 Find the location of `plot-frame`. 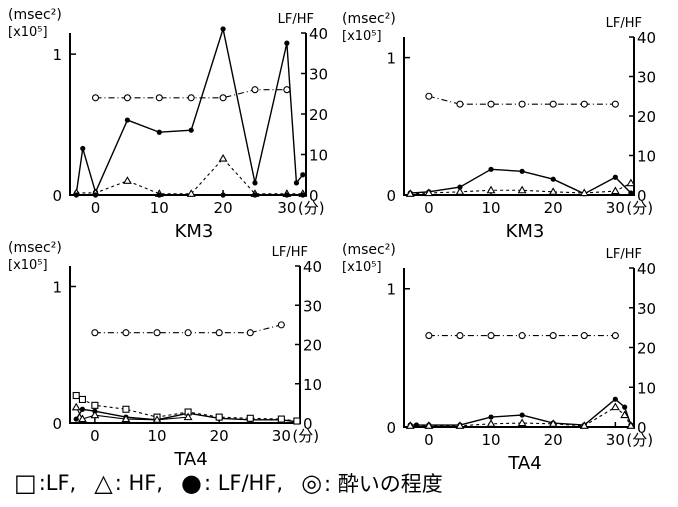

plot-frame is located at coordinates (519, 348).